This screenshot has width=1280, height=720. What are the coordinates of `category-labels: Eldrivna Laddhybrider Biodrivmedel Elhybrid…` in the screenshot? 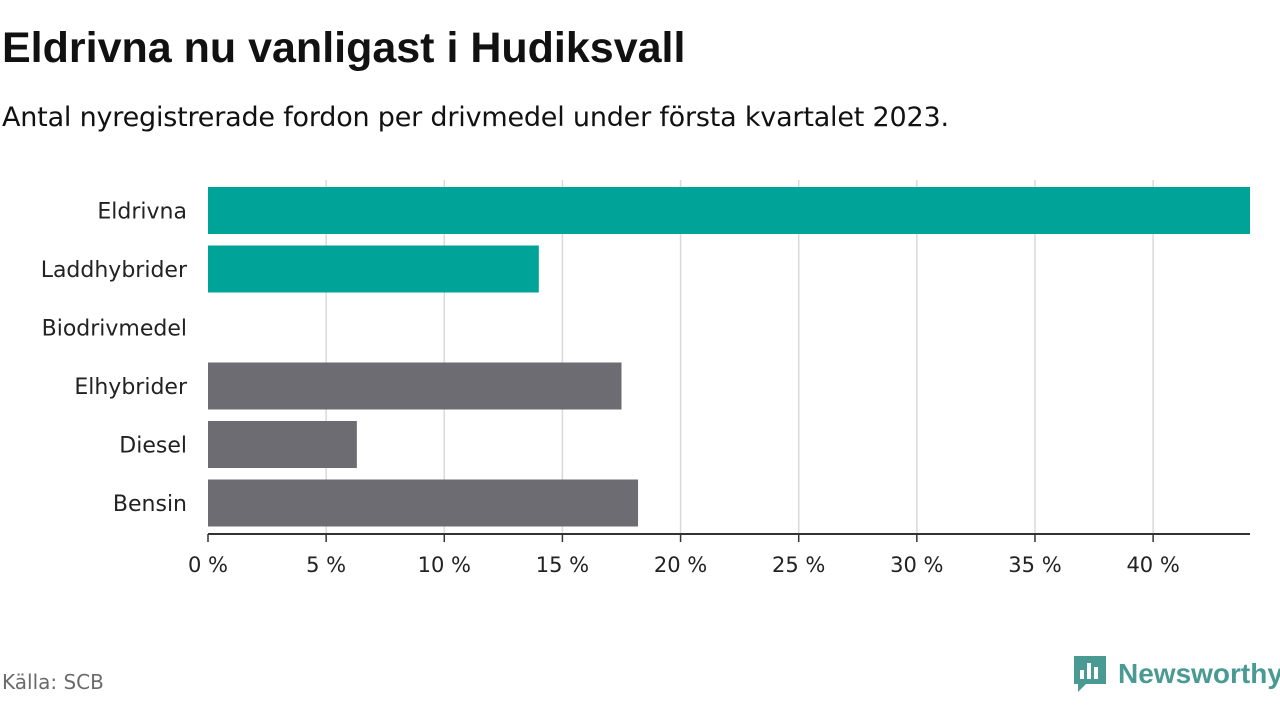 It's located at (114, 359).